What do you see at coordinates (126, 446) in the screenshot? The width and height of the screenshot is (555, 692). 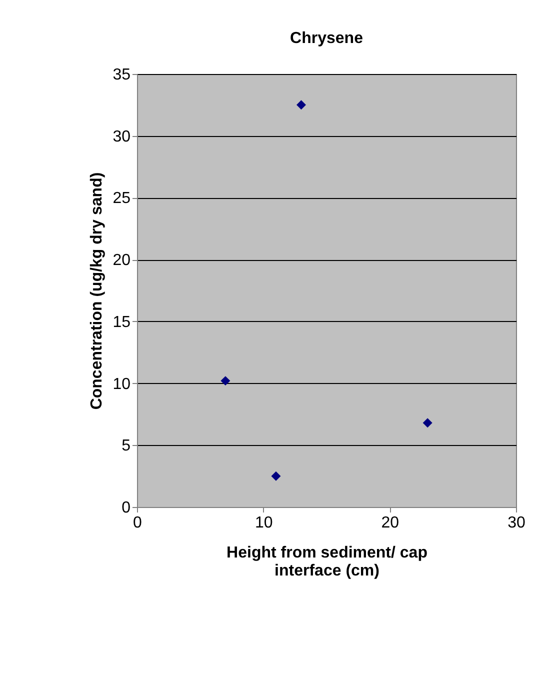 I see `y-tick-label: 5` at bounding box center [126, 446].